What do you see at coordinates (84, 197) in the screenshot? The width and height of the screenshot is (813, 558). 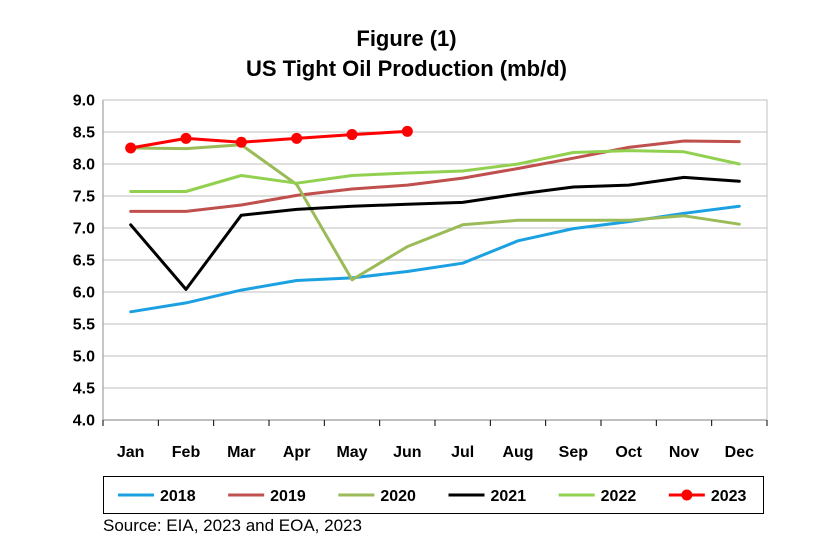 I see `y-tick-label: 7.5` at bounding box center [84, 197].